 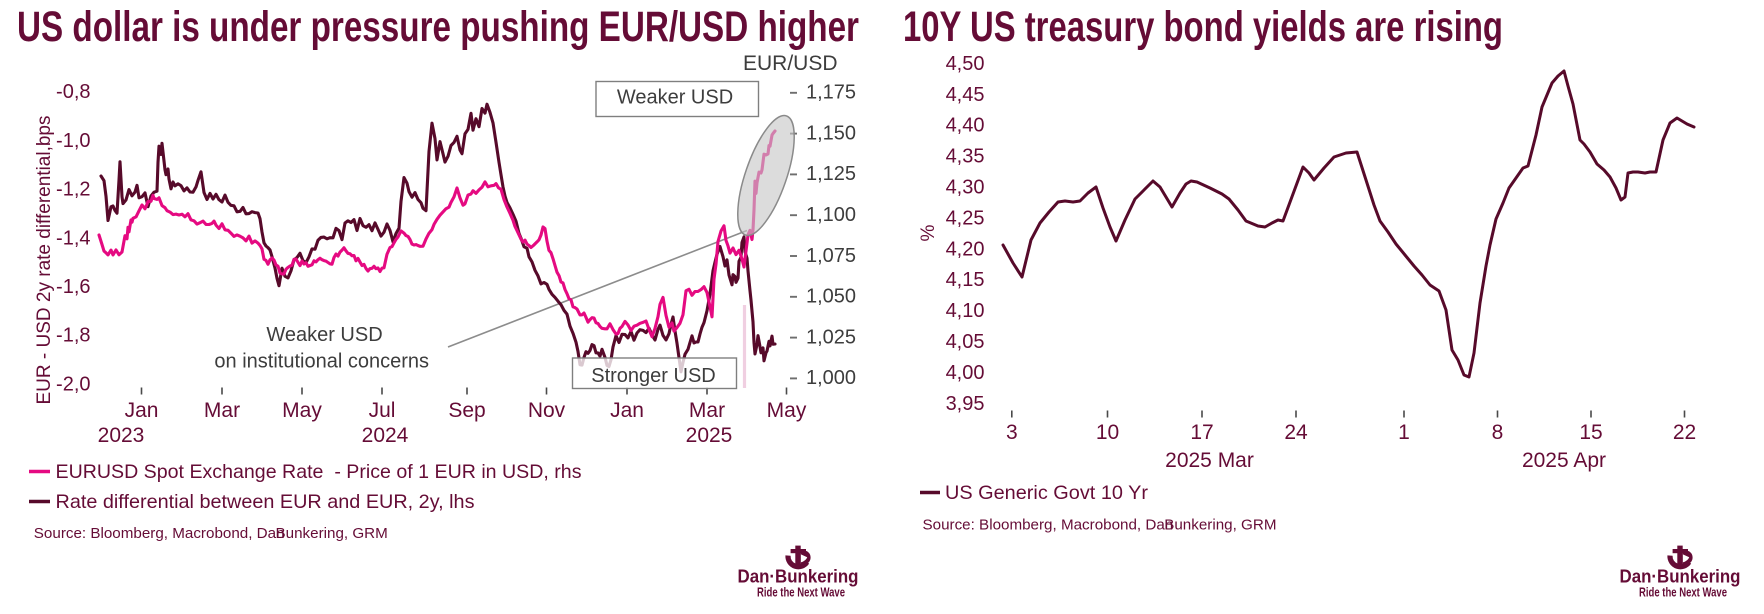 What do you see at coordinates (1203, 27) in the screenshot?
I see `svg-text:10Y US treasury bond yields ar: 10Y US treasury bond yields are rising` at bounding box center [1203, 27].